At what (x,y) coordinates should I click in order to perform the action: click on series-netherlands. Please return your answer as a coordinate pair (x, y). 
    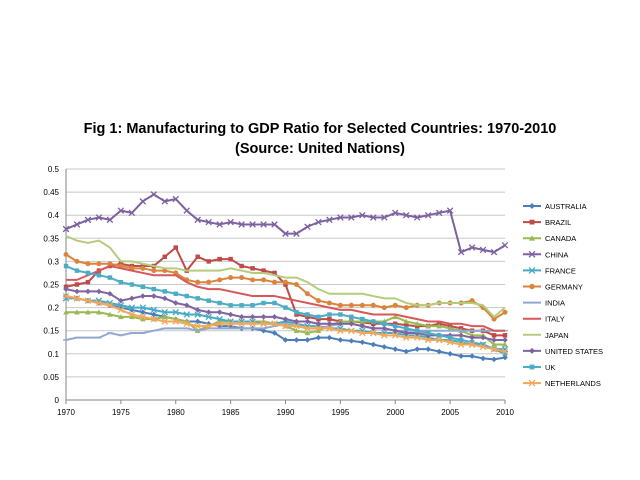
    Looking at the image, I should click on (285, 323).